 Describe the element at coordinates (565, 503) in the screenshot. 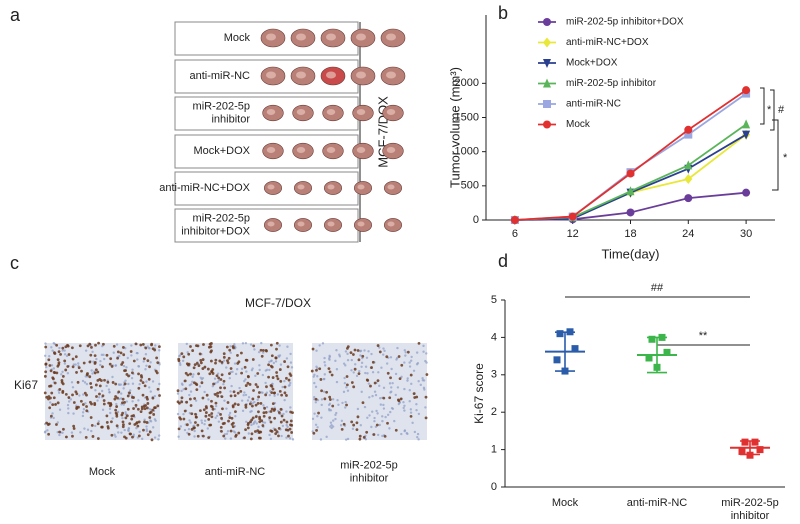

I see `x-tick-label: Mock` at that location.